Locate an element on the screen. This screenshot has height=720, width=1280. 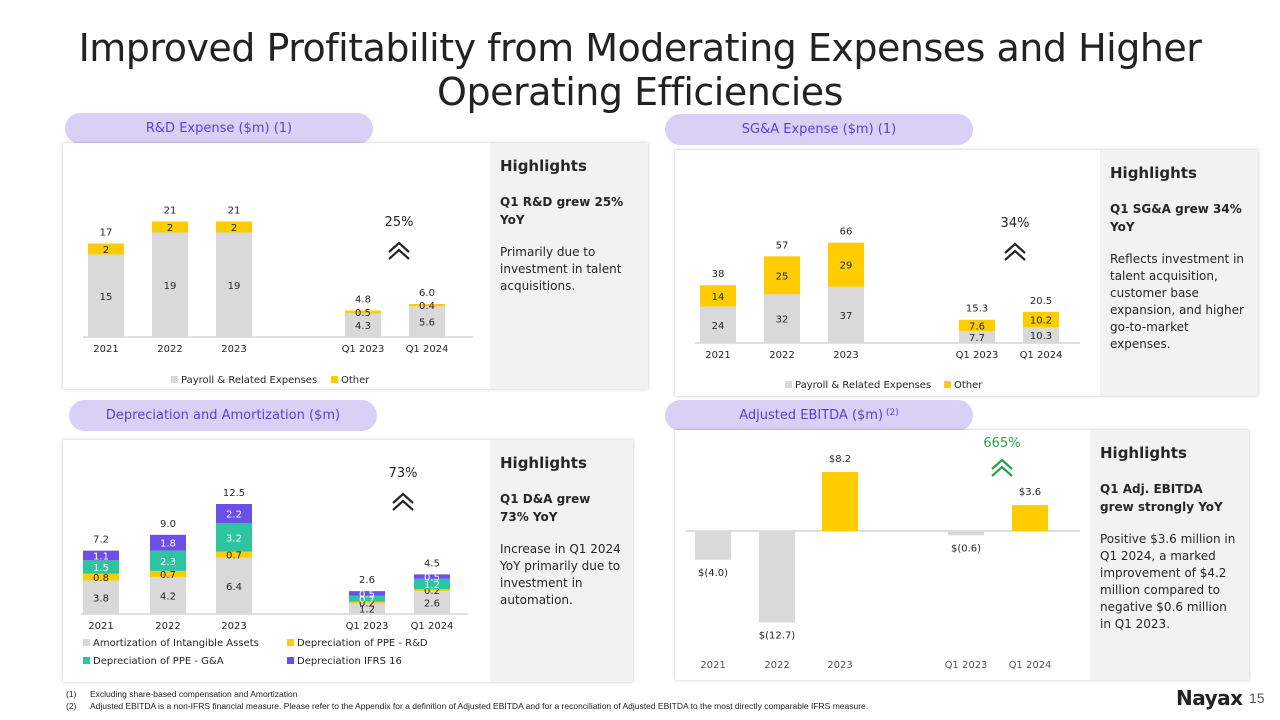
sga-data-label: 25 is located at coordinates (782, 276).